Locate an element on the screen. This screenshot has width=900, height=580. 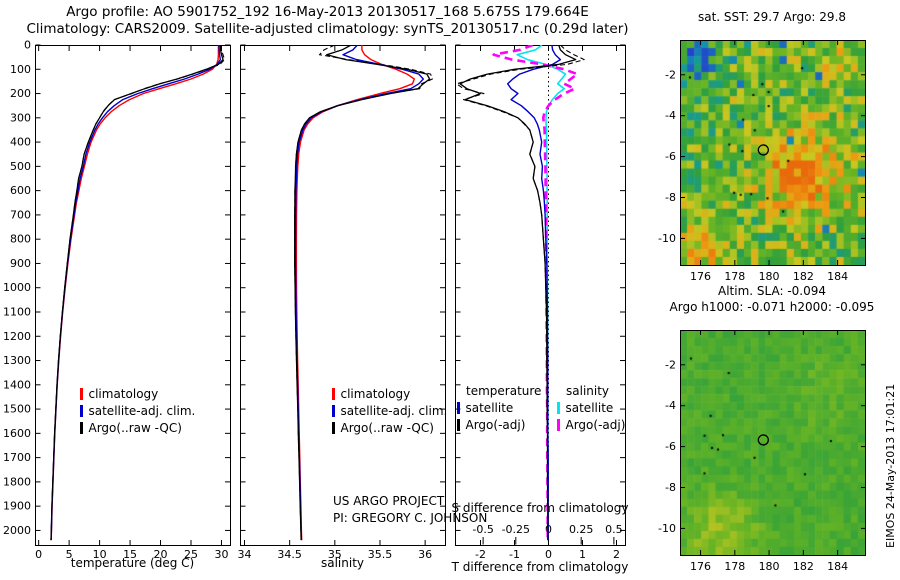
legend-item-s-satellite: satellite is located at coordinates (591, 408).